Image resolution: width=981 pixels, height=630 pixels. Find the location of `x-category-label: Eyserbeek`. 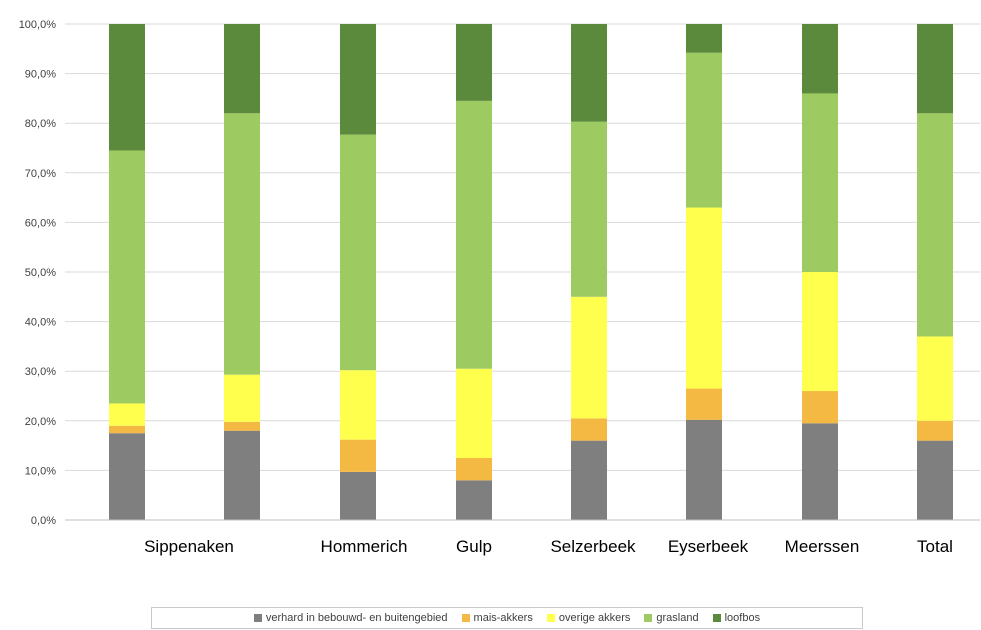

x-category-label: Eyserbeek is located at coordinates (708, 546).